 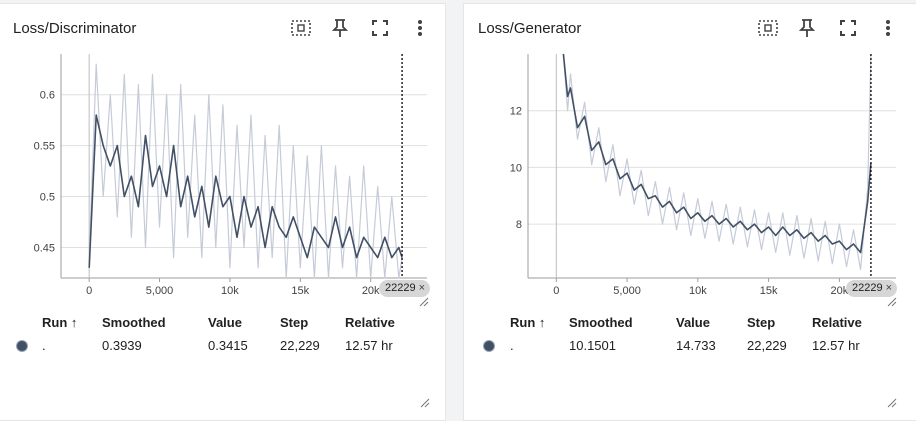 What do you see at coordinates (47, 96) in the screenshot?
I see `y-tick-label: 0.6` at bounding box center [47, 96].